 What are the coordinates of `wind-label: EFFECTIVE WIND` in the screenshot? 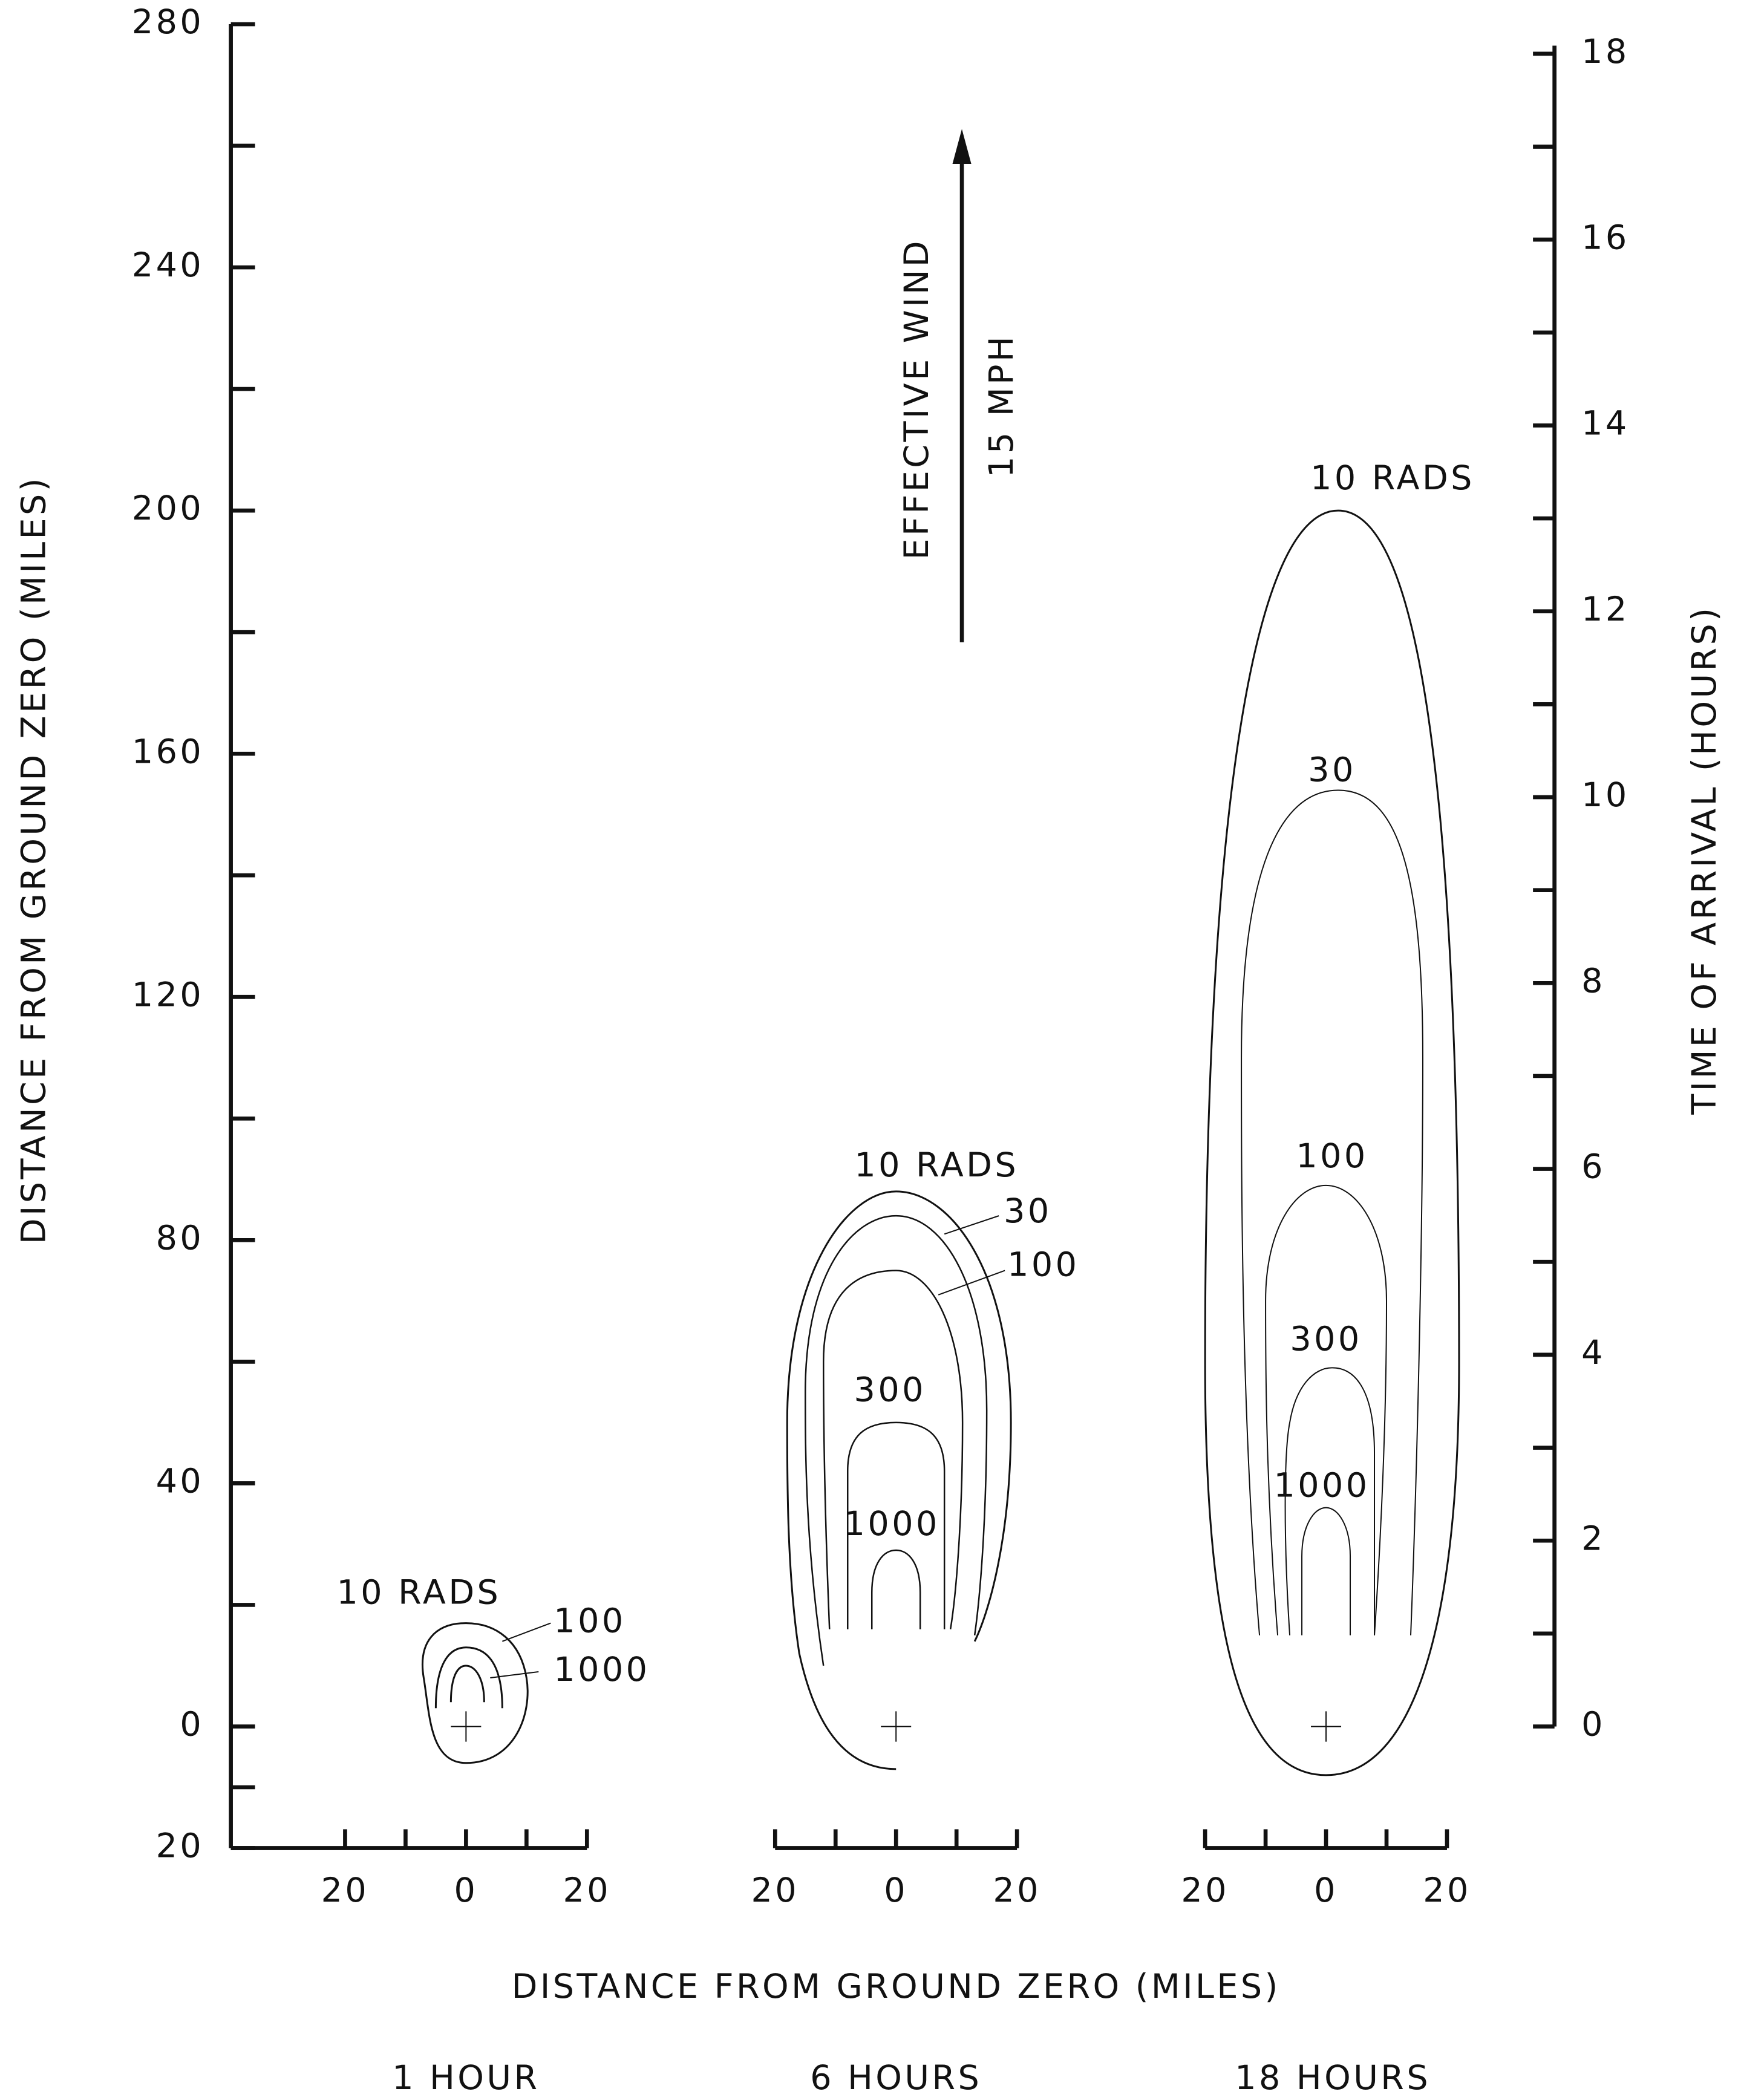 It's located at (916, 399).